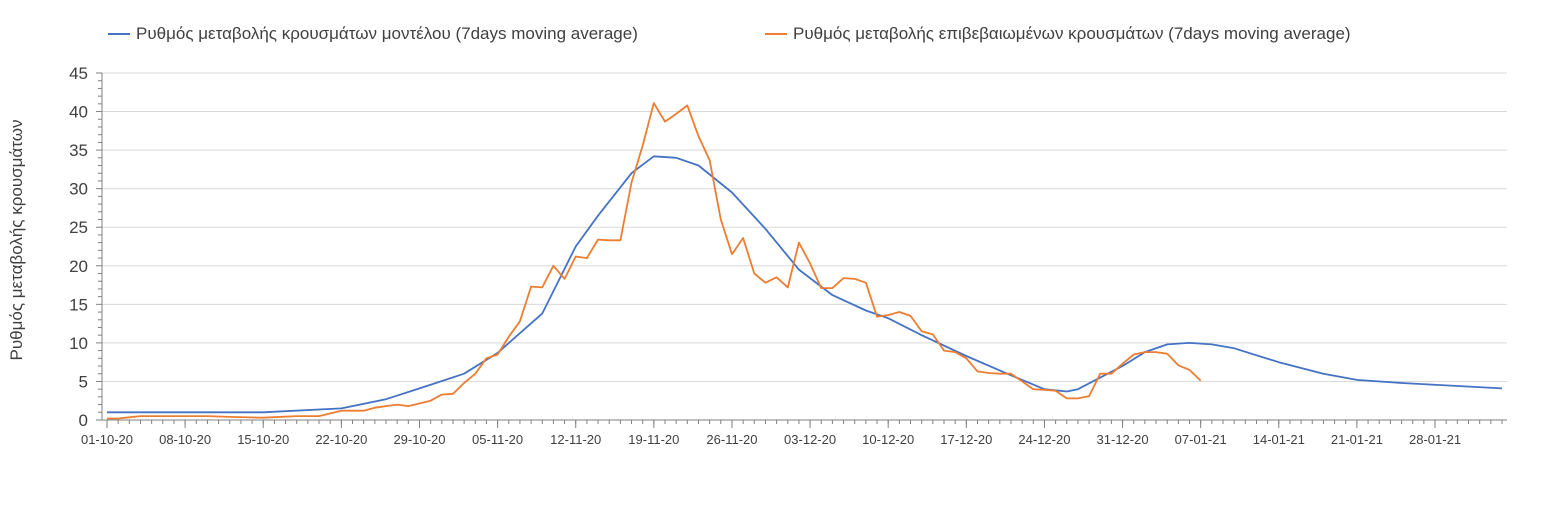 The width and height of the screenshot is (1555, 506). Describe the element at coordinates (83, 381) in the screenshot. I see `y-tick-label: 5` at that location.